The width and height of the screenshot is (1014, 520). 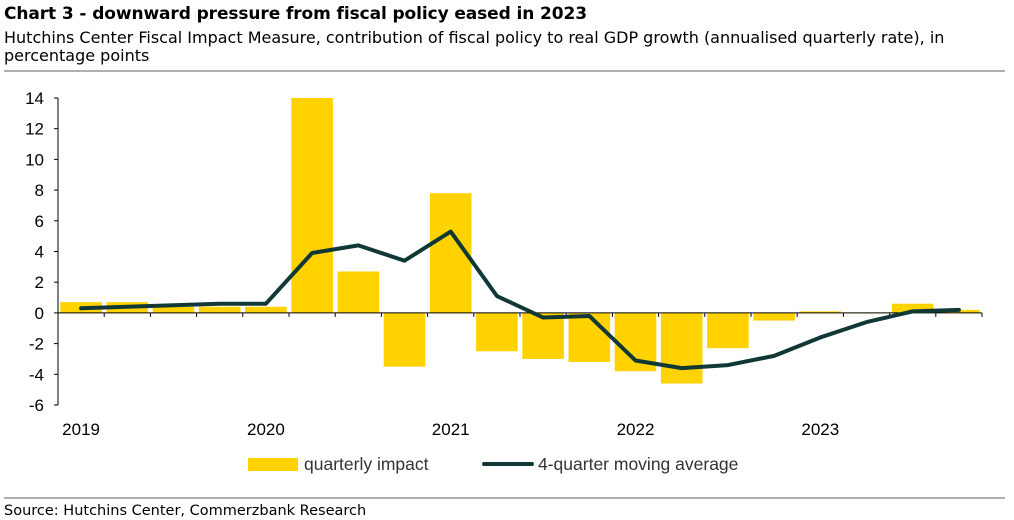 I want to click on legend-label-quarterly-impact: quarterly impact, so click(x=366, y=463).